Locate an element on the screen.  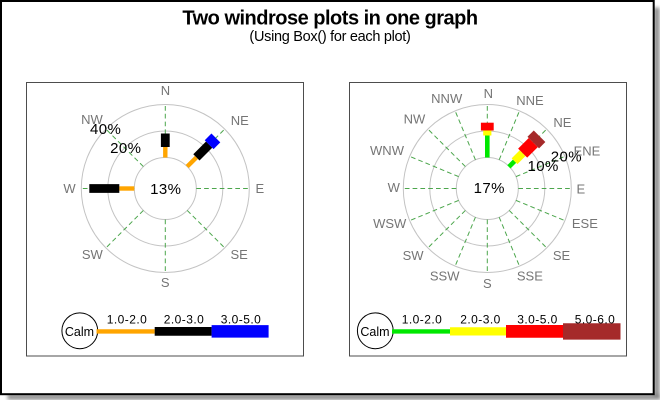
svg-text: SSW is located at coordinates (445, 276).